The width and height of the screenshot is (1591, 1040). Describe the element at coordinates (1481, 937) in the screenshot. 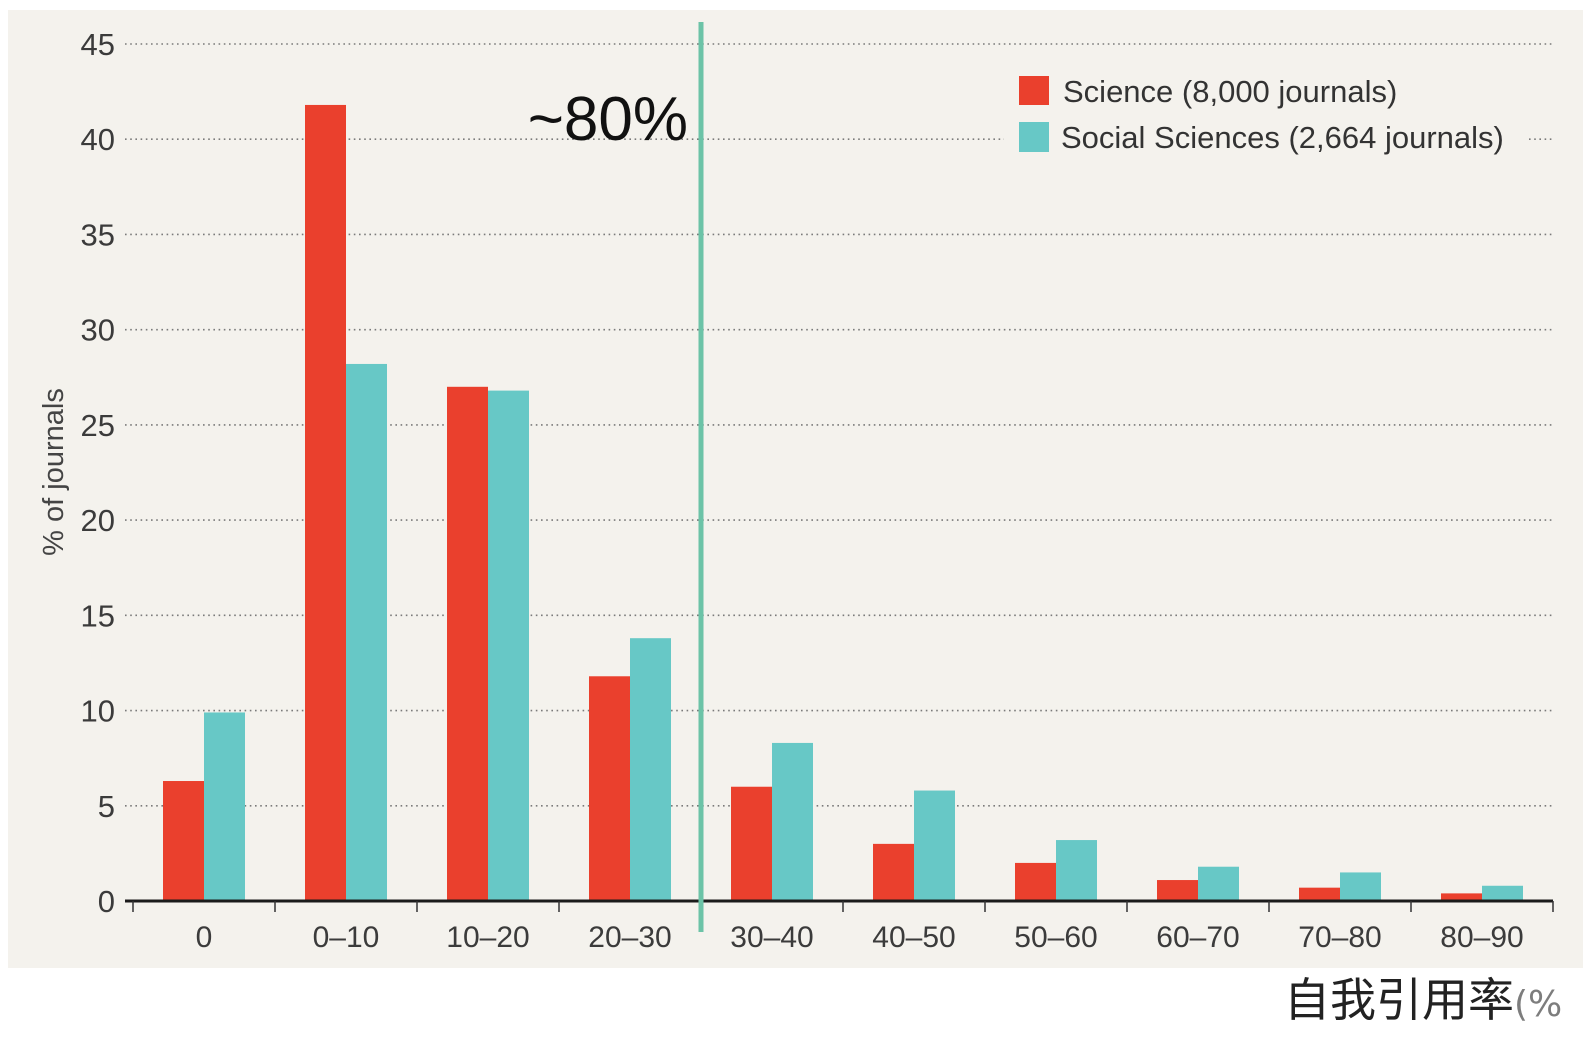

I see `x-tick-label: 80–90` at that location.